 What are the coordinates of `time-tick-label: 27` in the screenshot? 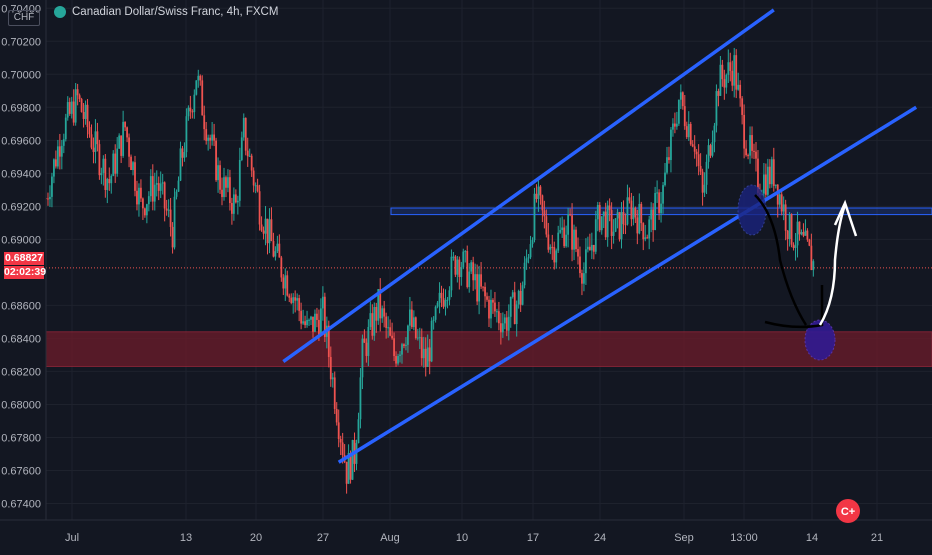 It's located at (323, 538).